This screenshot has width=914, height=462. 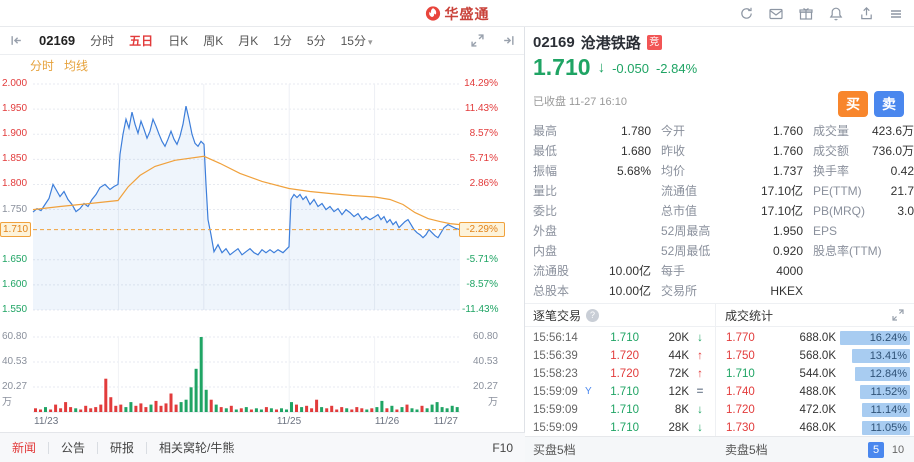 I want to click on sell-button: 卖, so click(x=889, y=104).